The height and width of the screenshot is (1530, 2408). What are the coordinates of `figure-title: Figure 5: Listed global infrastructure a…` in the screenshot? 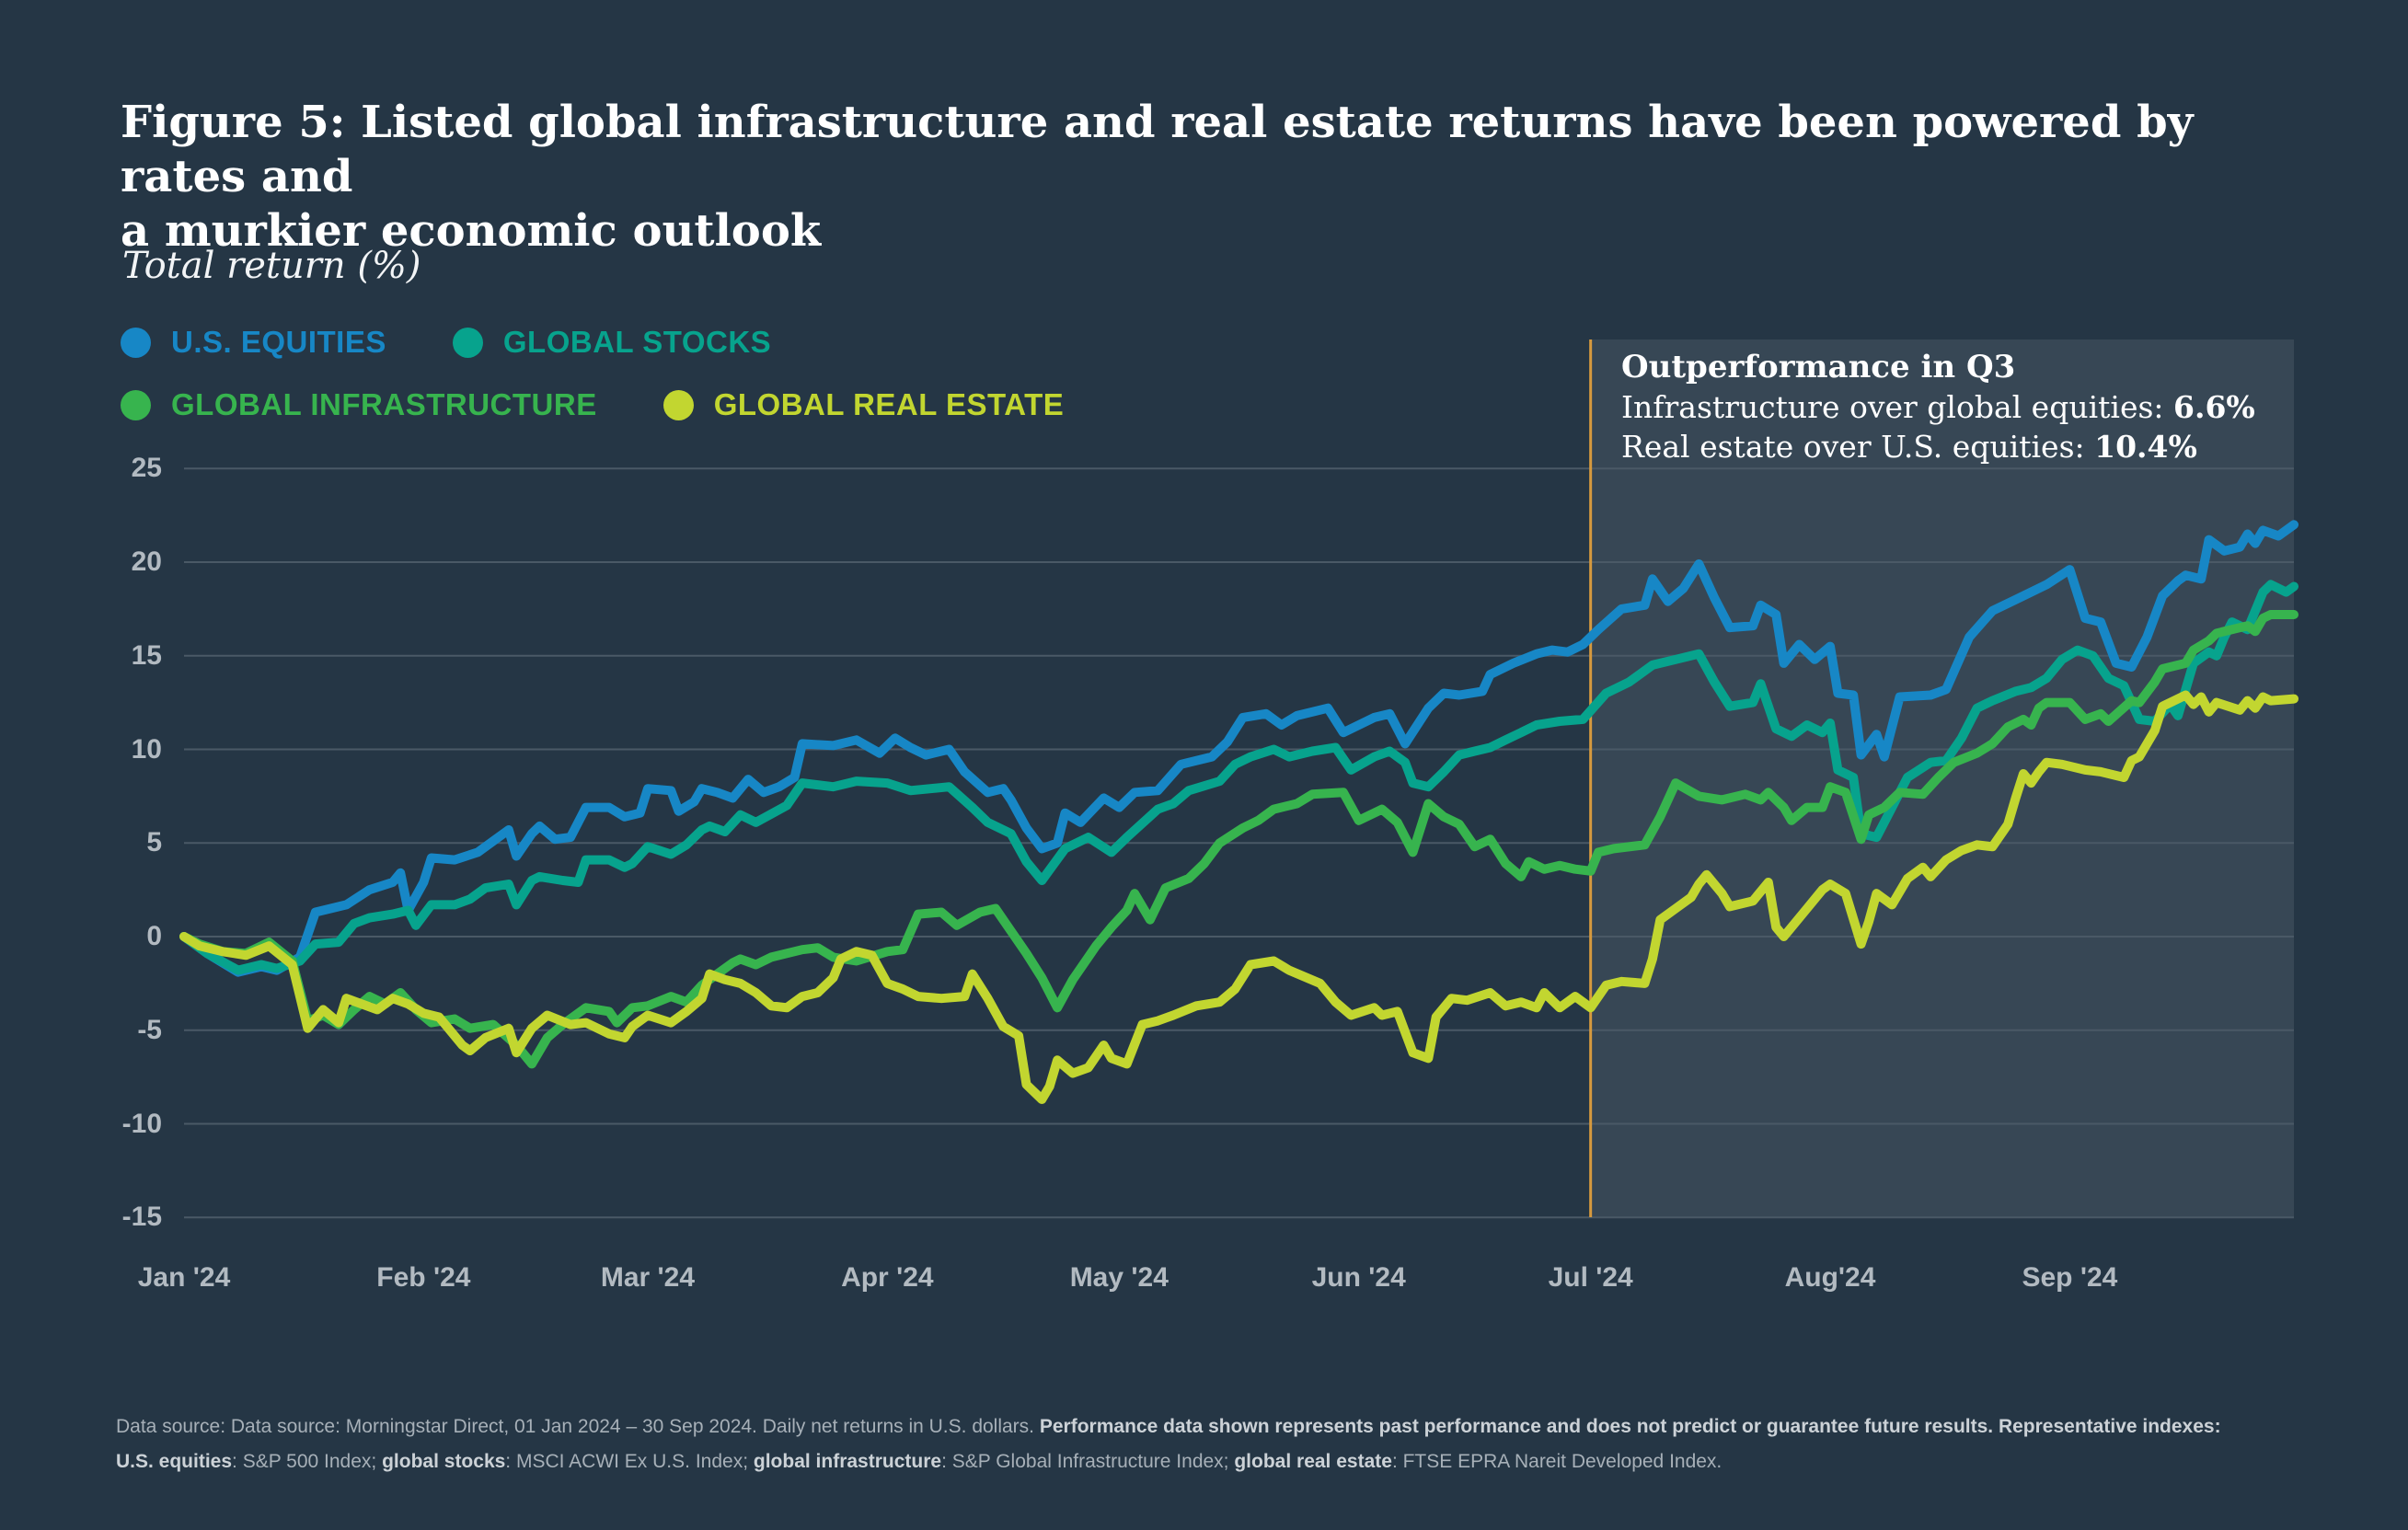 It's located at (1225, 177).